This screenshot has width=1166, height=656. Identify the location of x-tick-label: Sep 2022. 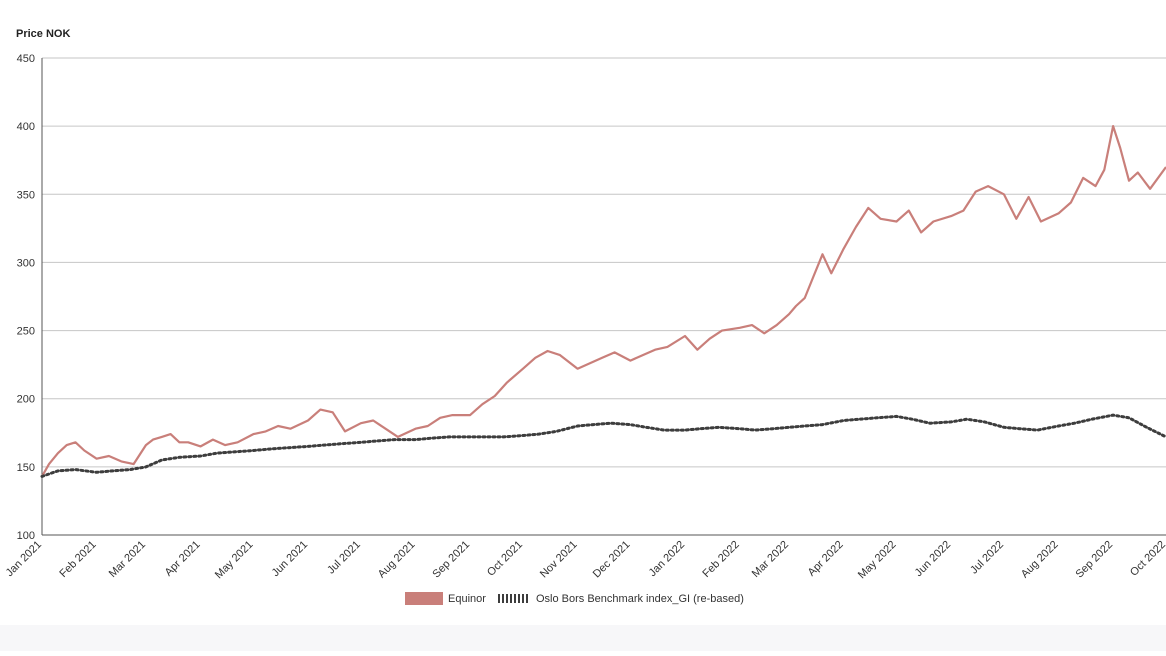
(1094, 560).